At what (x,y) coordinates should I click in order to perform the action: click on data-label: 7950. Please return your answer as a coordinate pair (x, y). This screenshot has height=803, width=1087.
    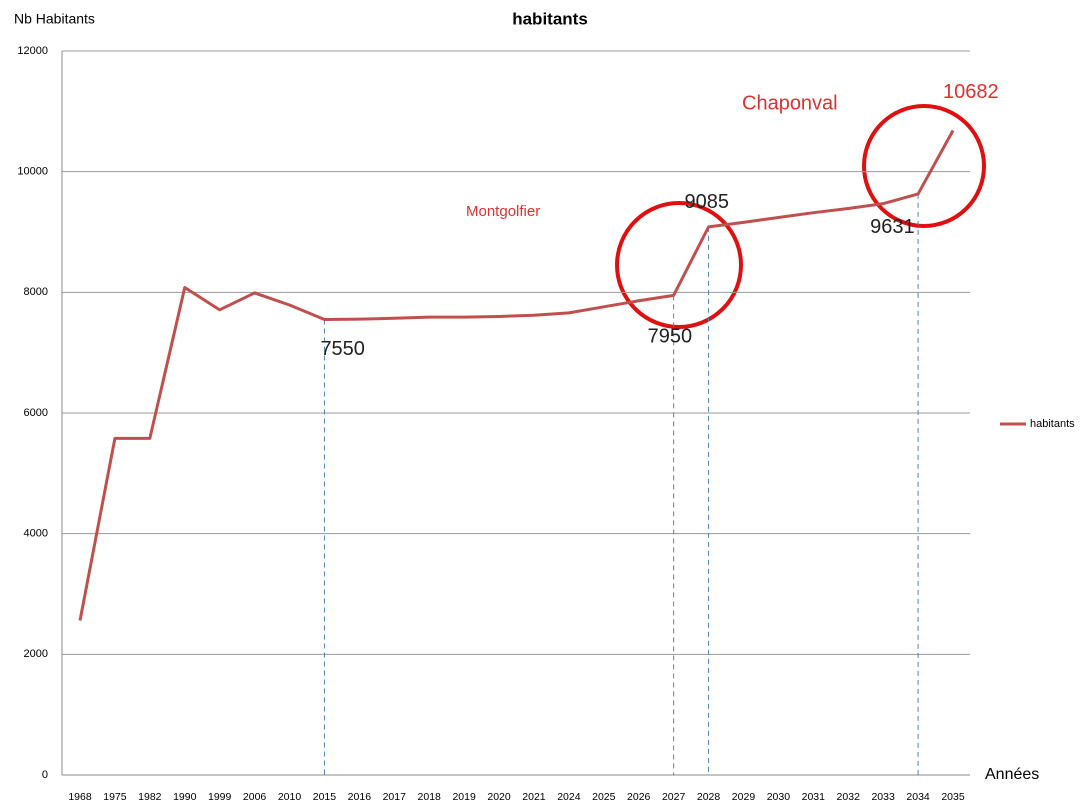
    Looking at the image, I should click on (670, 337).